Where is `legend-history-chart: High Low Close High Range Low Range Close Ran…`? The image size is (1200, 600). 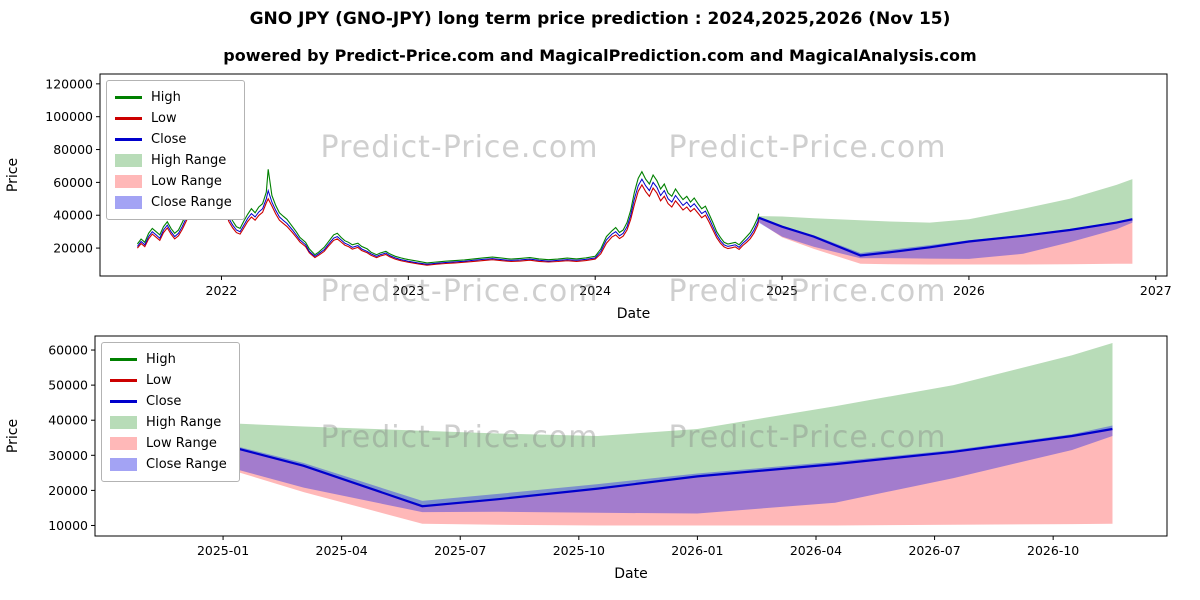
legend-history-chart: High Low Close High Range Low Range Close Ran… is located at coordinates (175, 150).